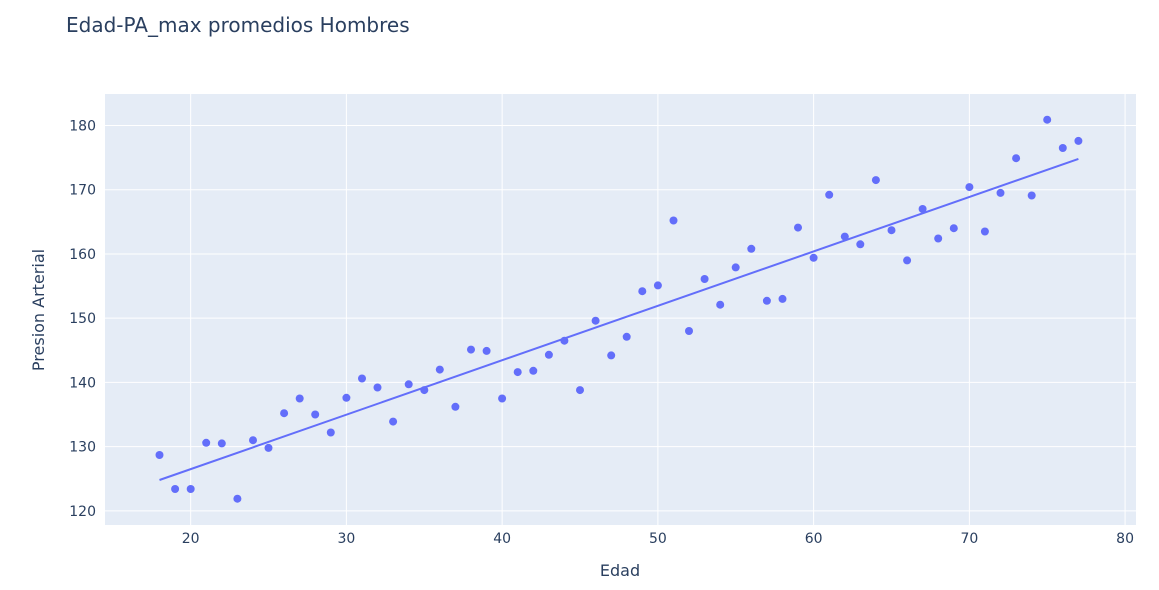 This screenshot has width=1159, height=590. I want to click on chart-title: Edad-PA_max promedios Hombres, so click(238, 25).